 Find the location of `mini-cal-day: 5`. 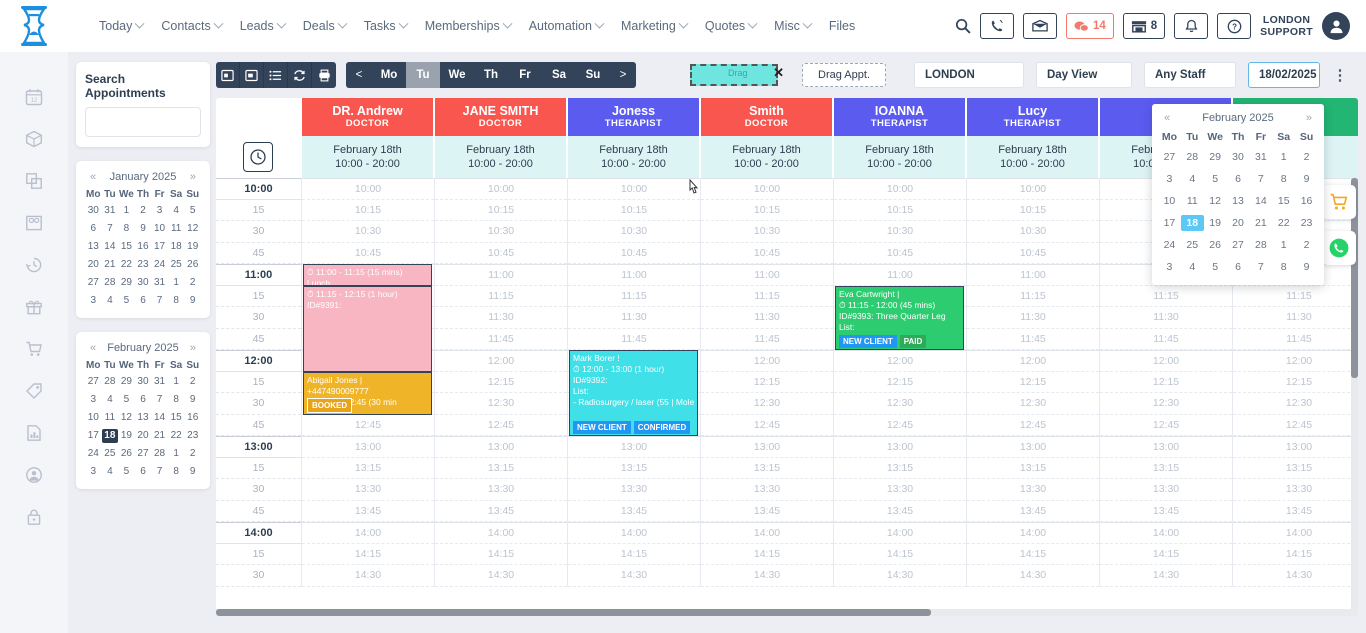

mini-cal-day: 5 is located at coordinates (126, 399).